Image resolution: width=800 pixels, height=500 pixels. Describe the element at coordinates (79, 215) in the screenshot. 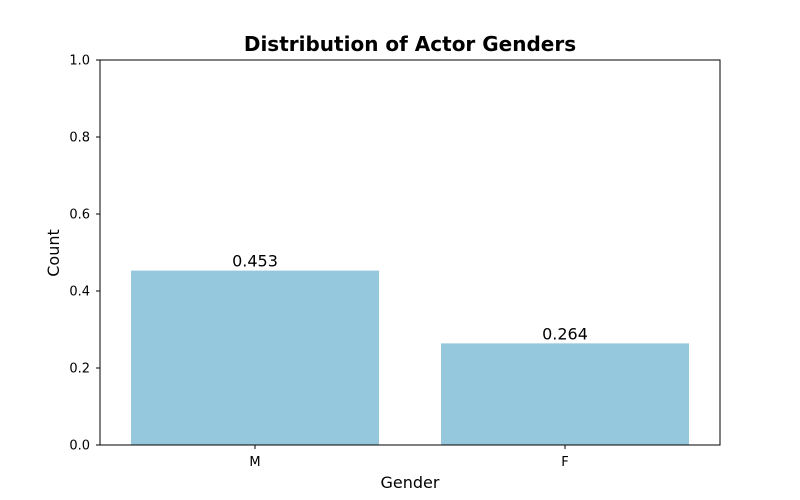

I see `y-tick-label: 0.6` at that location.